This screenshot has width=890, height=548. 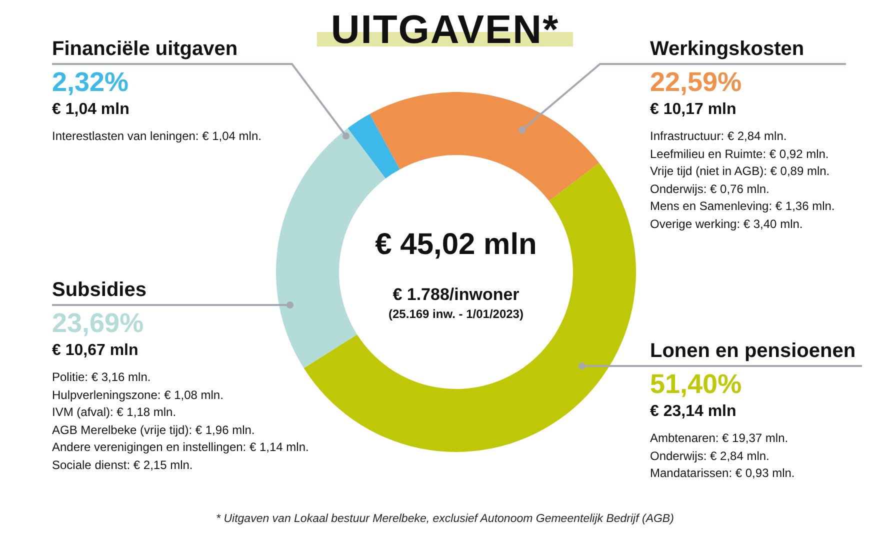 I want to click on slice-label: Subsidies, so click(x=100, y=290).